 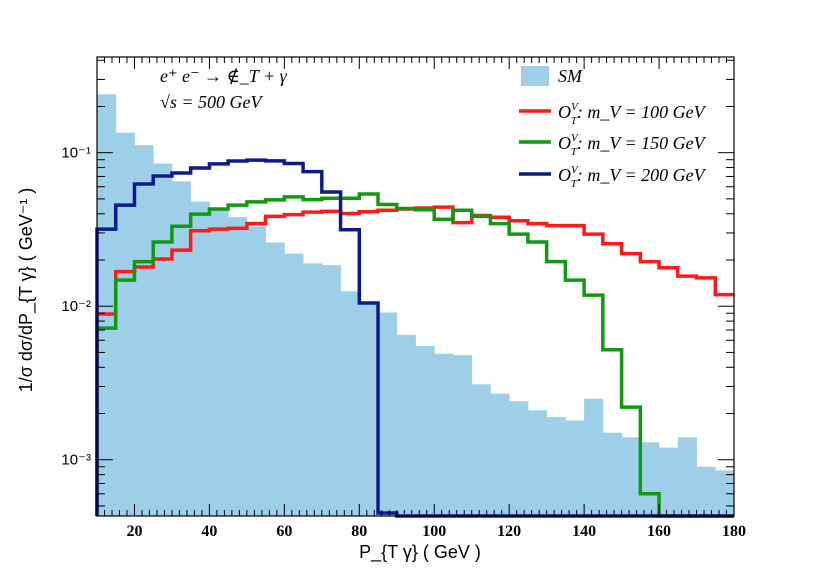 I want to click on x-tick-label: 140, so click(x=584, y=531).